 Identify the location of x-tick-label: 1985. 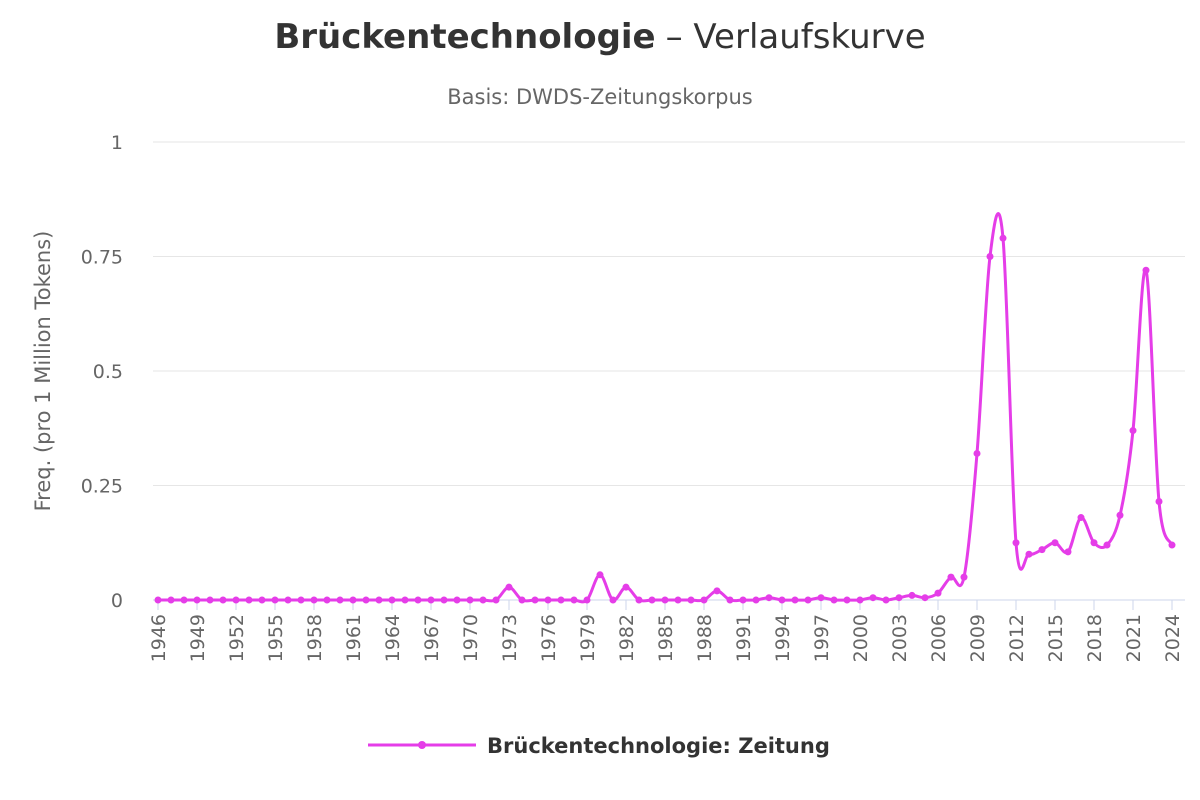
(666, 638).